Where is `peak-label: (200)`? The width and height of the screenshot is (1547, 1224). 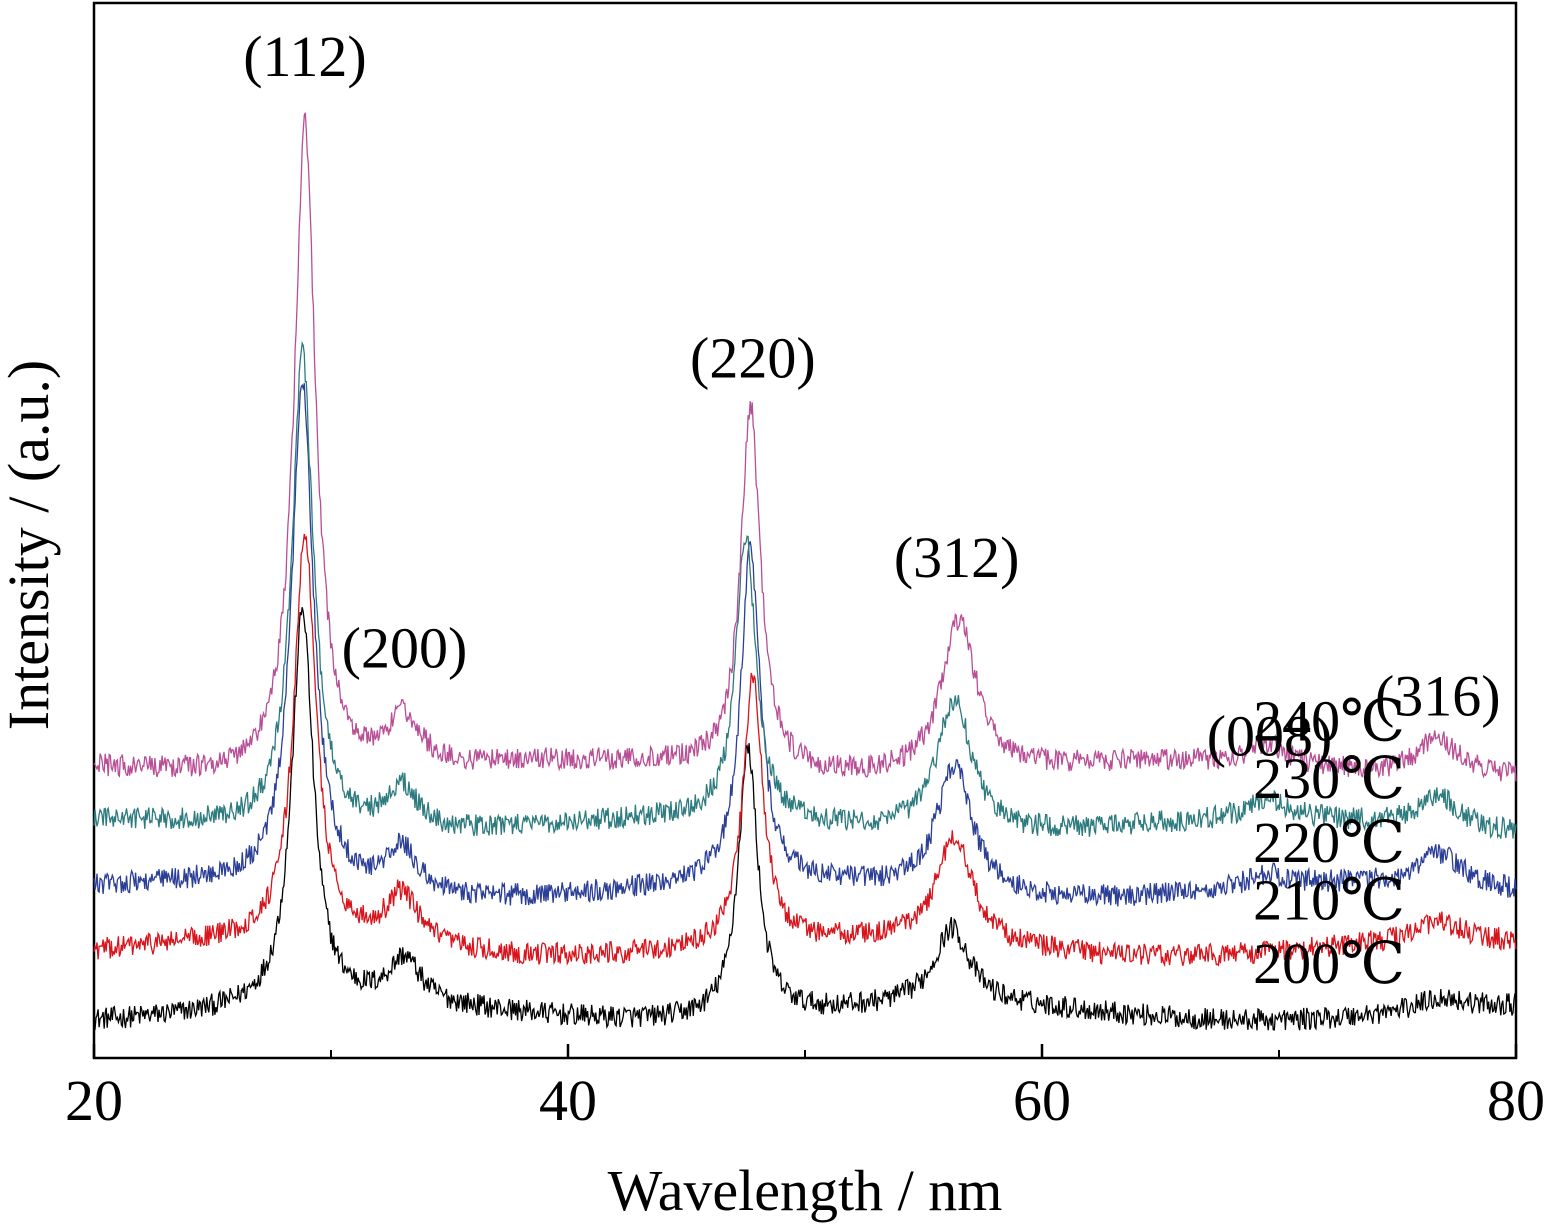 peak-label: (200) is located at coordinates (405, 647).